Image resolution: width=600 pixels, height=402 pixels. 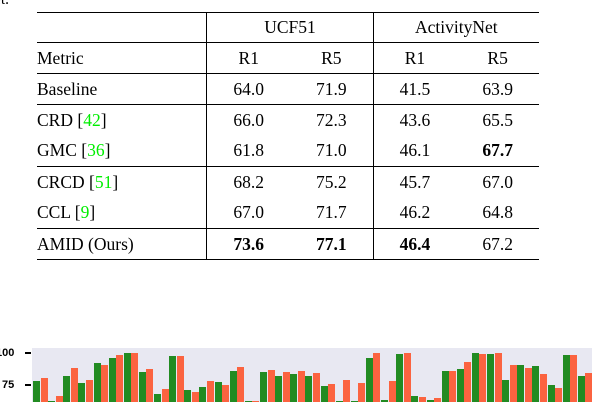 What do you see at coordinates (122, 89) in the screenshot?
I see `row-method-baseline: Baseline` at bounding box center [122, 89].